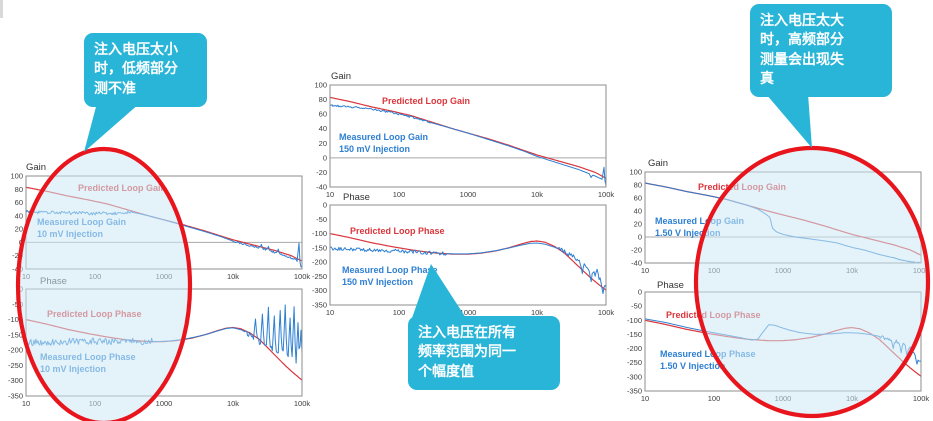 The width and height of the screenshot is (933, 421). What do you see at coordinates (104, 283) in the screenshot?
I see `lowfreq-error-ellipse` at bounding box center [104, 283].